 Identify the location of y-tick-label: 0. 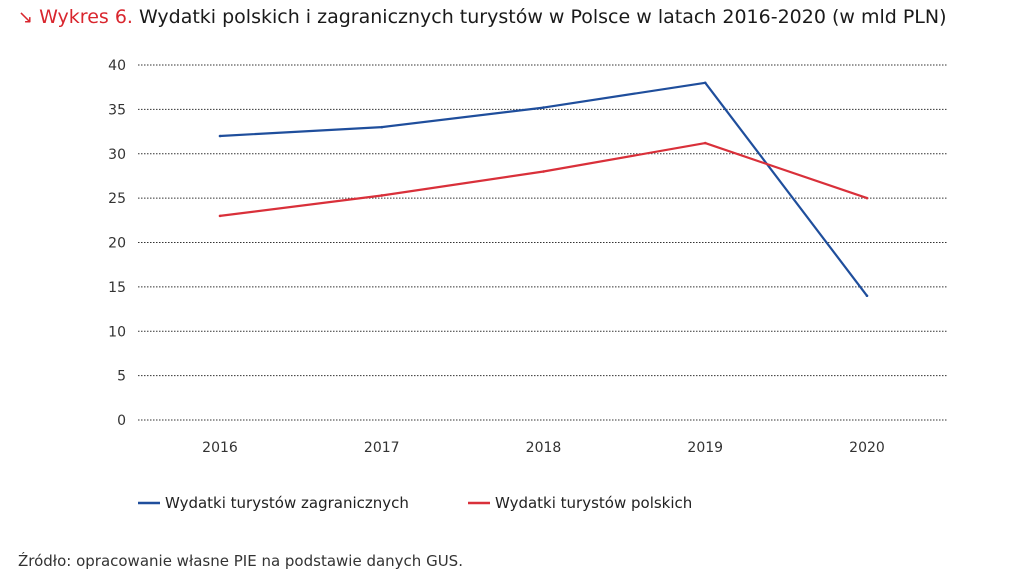
(121, 421).